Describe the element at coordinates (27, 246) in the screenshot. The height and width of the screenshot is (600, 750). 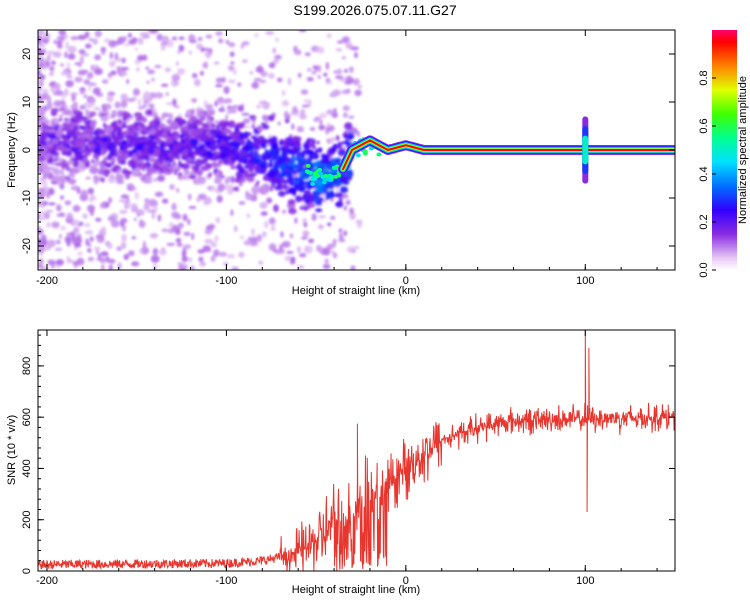
I see `y-tick-label: -20` at that location.